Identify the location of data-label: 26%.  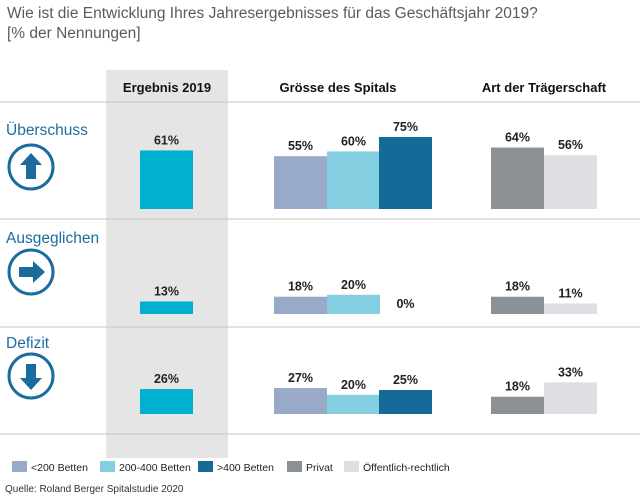
(166, 379).